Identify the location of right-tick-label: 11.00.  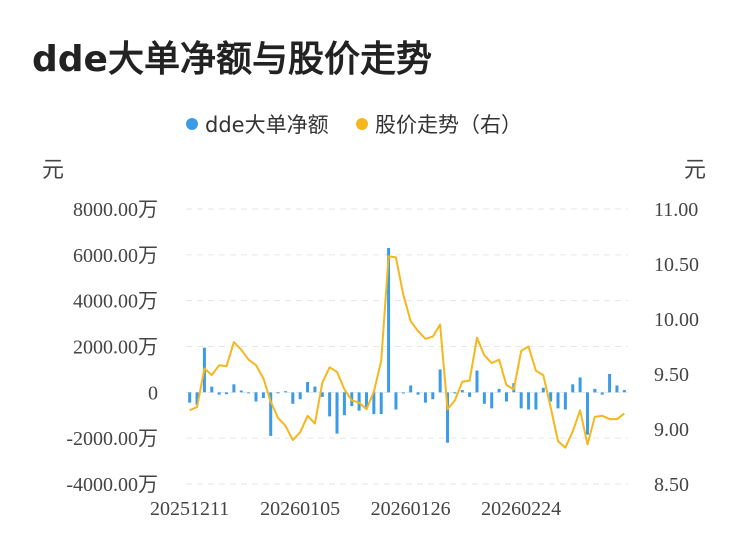
(676, 210).